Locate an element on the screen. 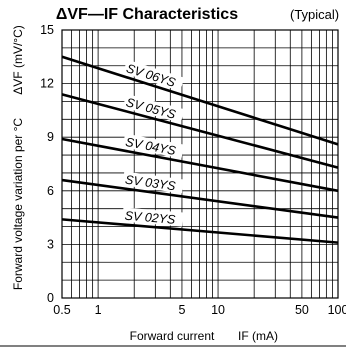 The width and height of the screenshot is (346, 347). y-tick-label: 3 is located at coordinates (50, 244).